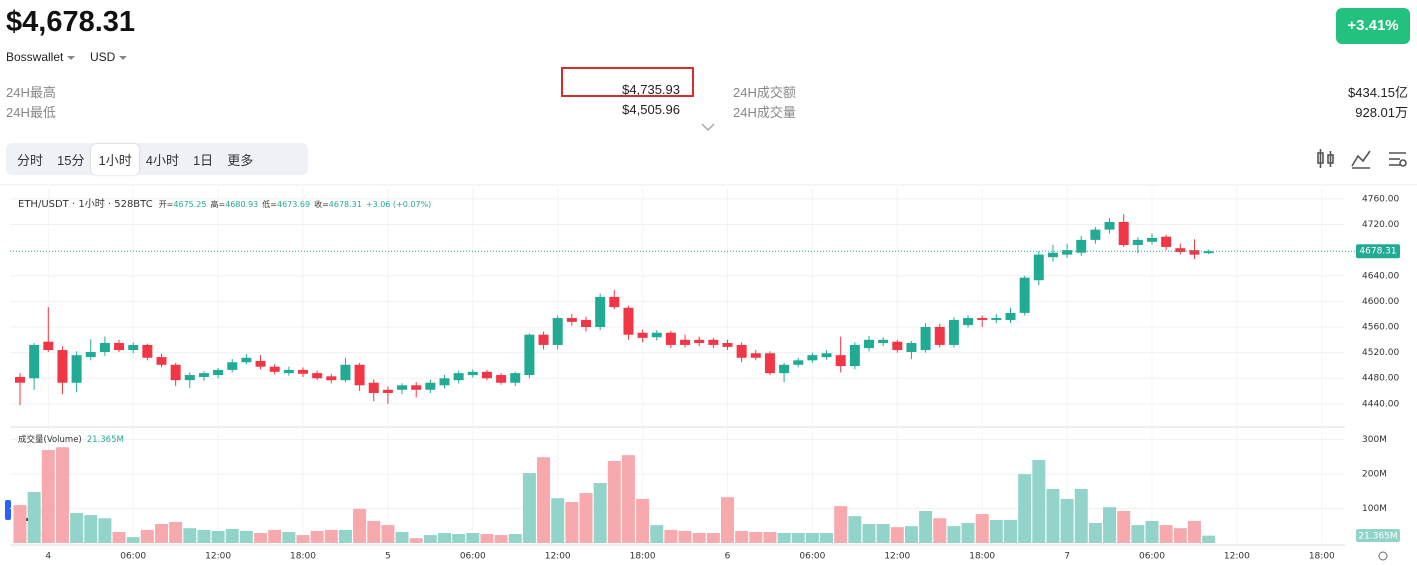 The image size is (1417, 566). I want to click on toolbar-icons, so click(1362, 159).